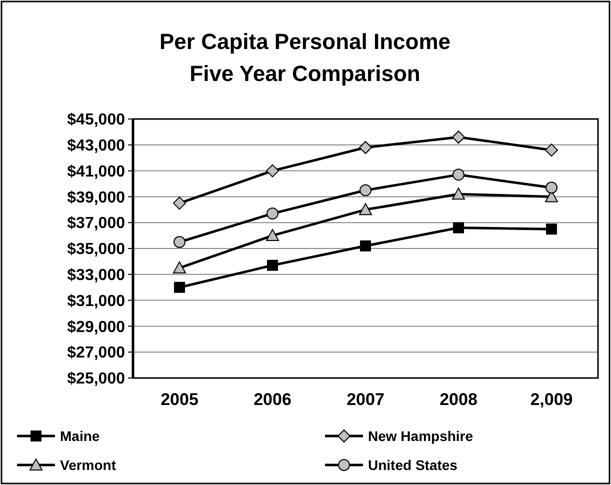 The height and width of the screenshot is (485, 611). What do you see at coordinates (96, 120) in the screenshot?
I see `y-tick-label: $45,000` at bounding box center [96, 120].